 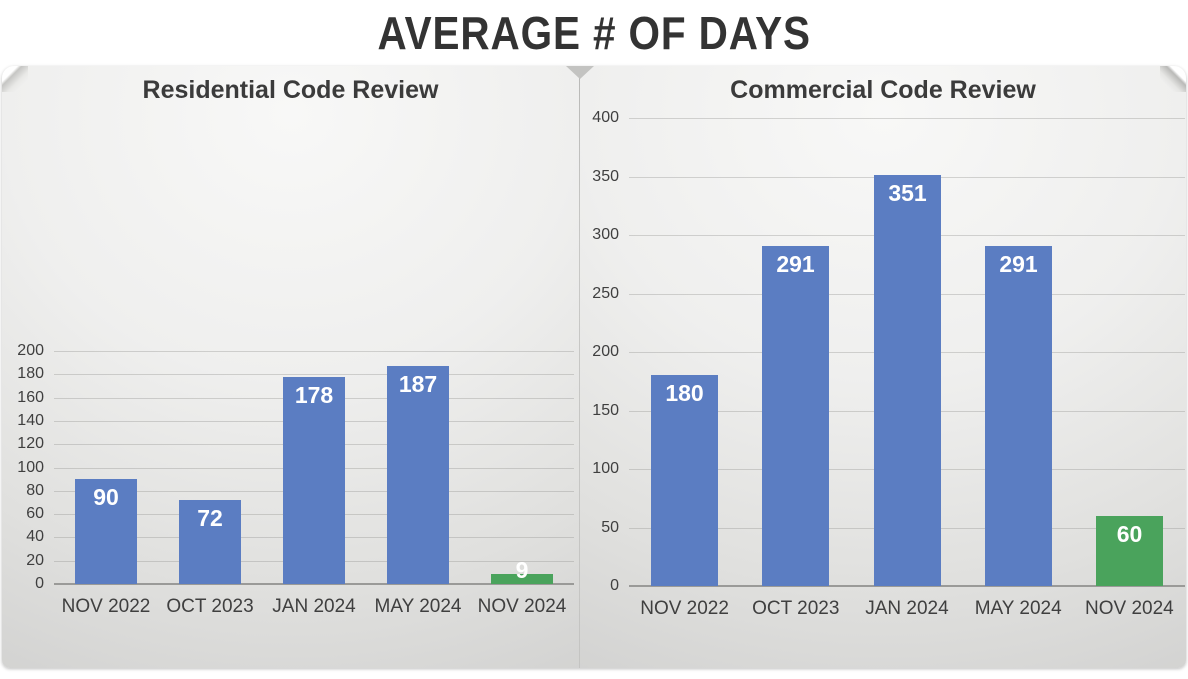 I want to click on bar-value-label: 90, so click(x=106, y=497).